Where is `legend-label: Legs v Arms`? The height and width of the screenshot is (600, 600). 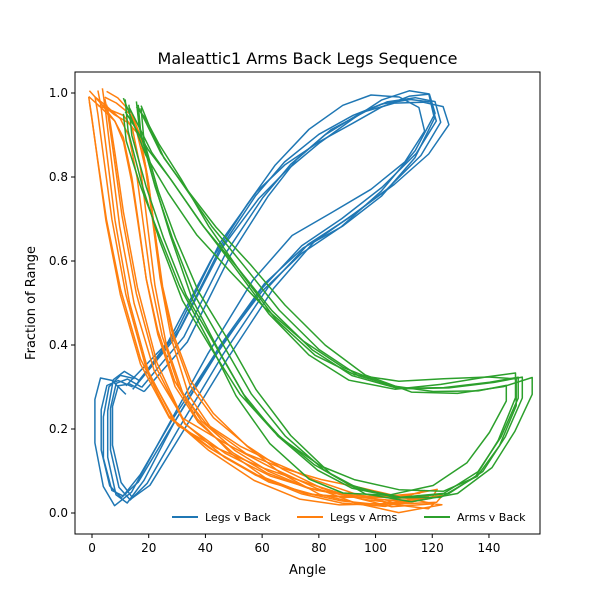
legend-label: Legs v Arms is located at coordinates (363, 517).